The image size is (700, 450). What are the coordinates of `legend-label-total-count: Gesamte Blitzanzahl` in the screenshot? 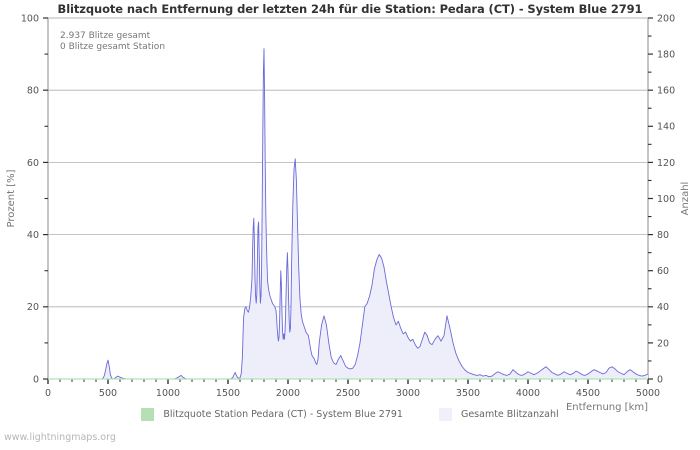 It's located at (509, 414).